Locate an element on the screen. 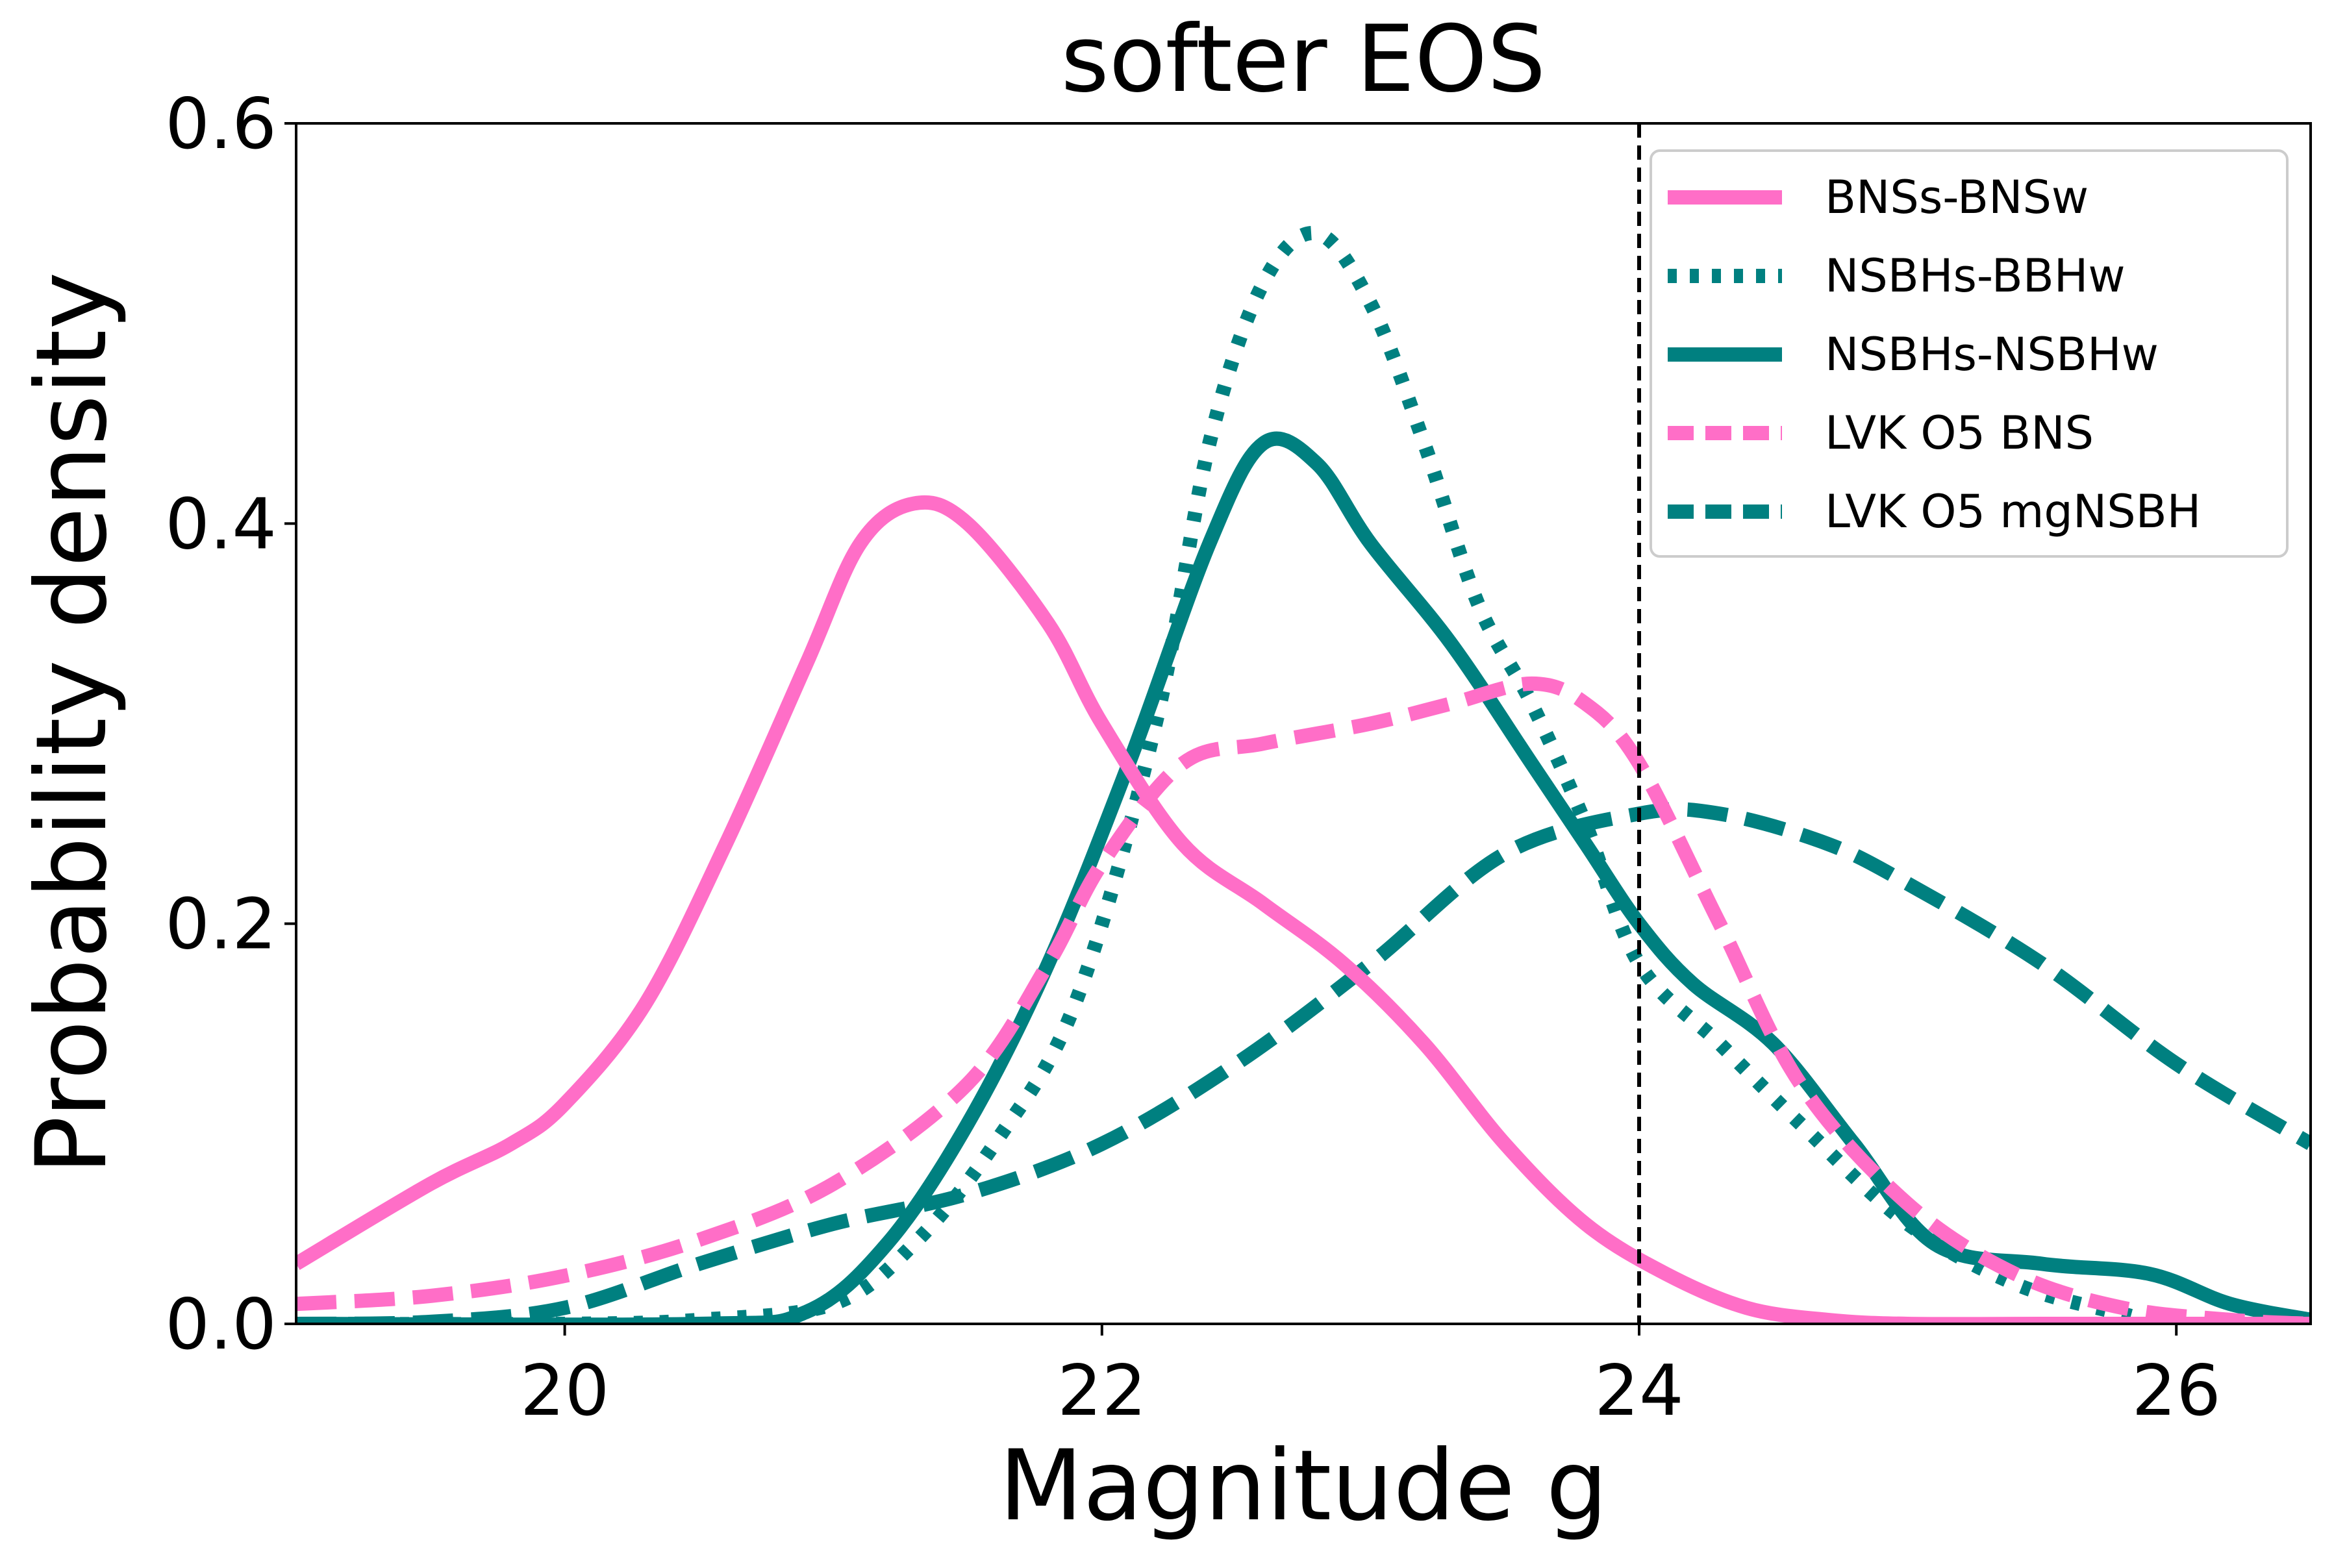 The height and width of the screenshot is (1568, 2334). x-tick-label: 20 is located at coordinates (564, 1391).